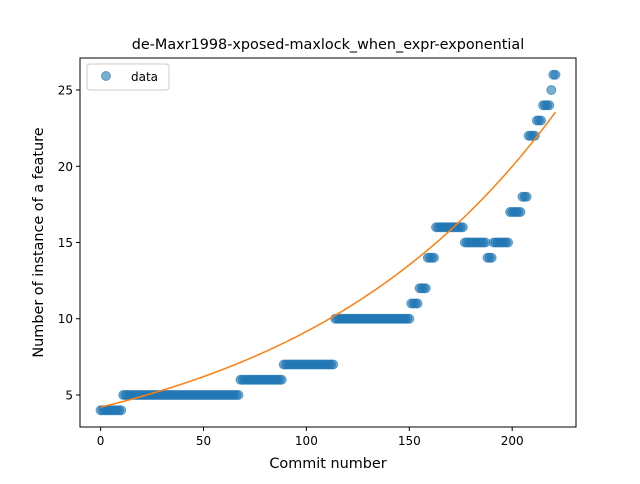 The image size is (640, 484). Describe the element at coordinates (306, 441) in the screenshot. I see `x-tick-label: 100` at that location.